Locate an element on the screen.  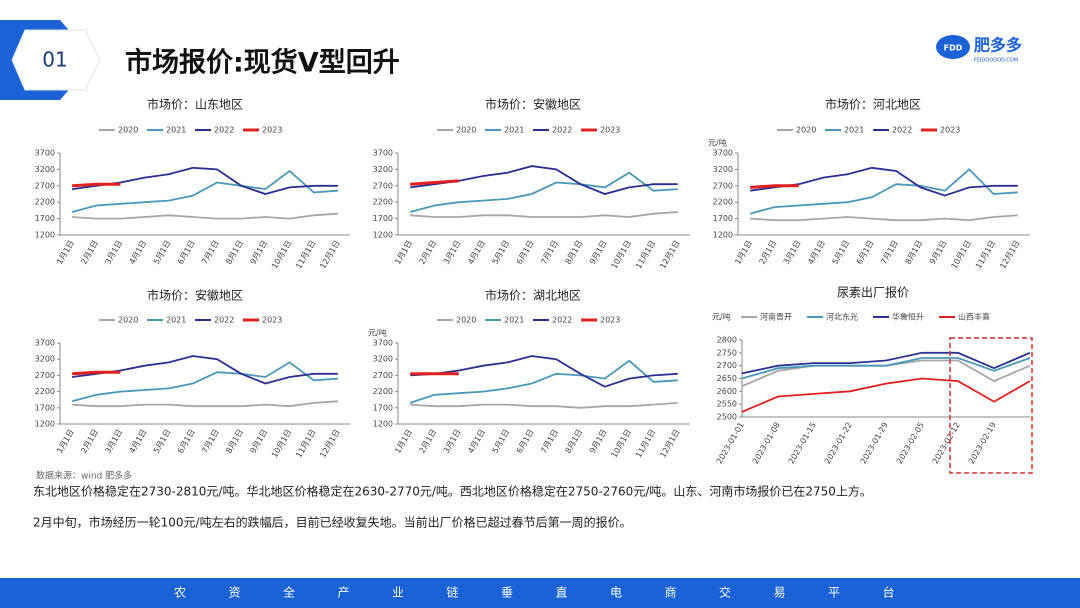
footer-text: 垂 is located at coordinates (507, 593).